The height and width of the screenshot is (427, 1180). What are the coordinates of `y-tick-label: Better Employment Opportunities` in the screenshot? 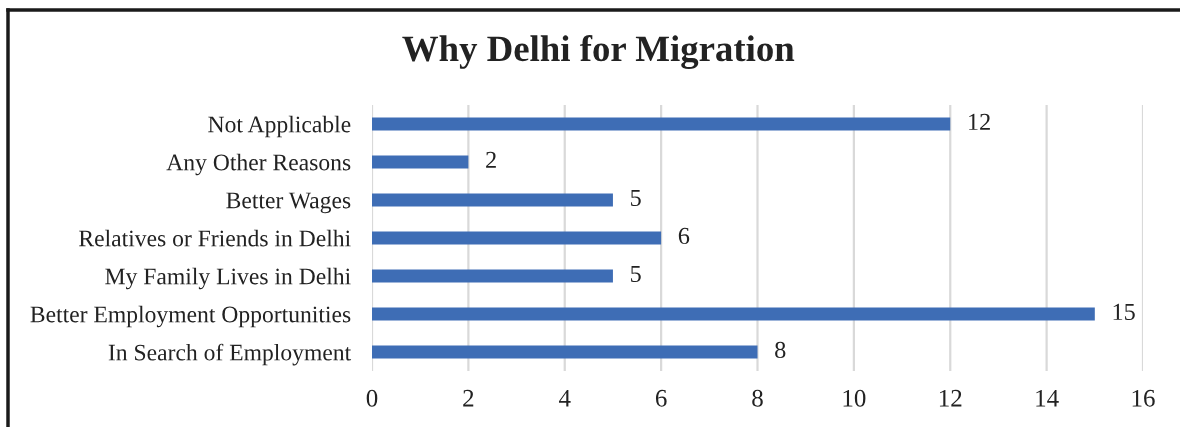 It's located at (190, 316).